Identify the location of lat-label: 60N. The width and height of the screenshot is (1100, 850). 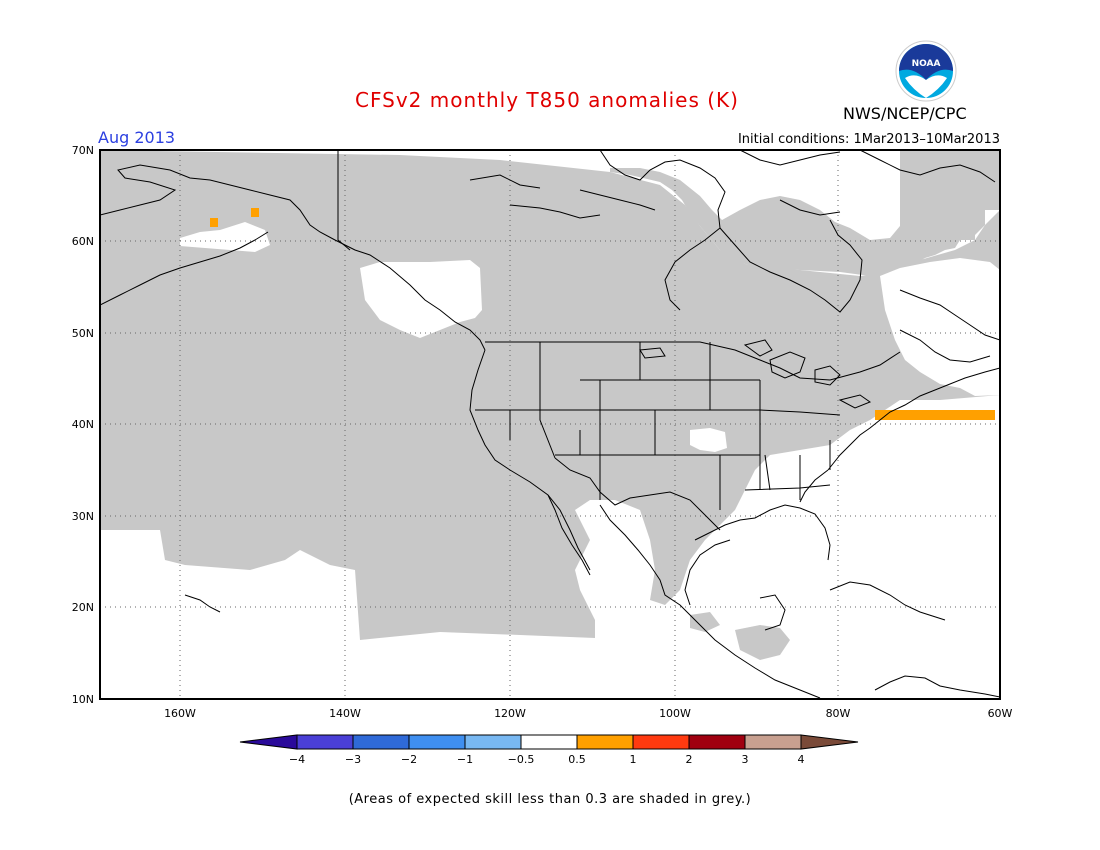
(83, 241).